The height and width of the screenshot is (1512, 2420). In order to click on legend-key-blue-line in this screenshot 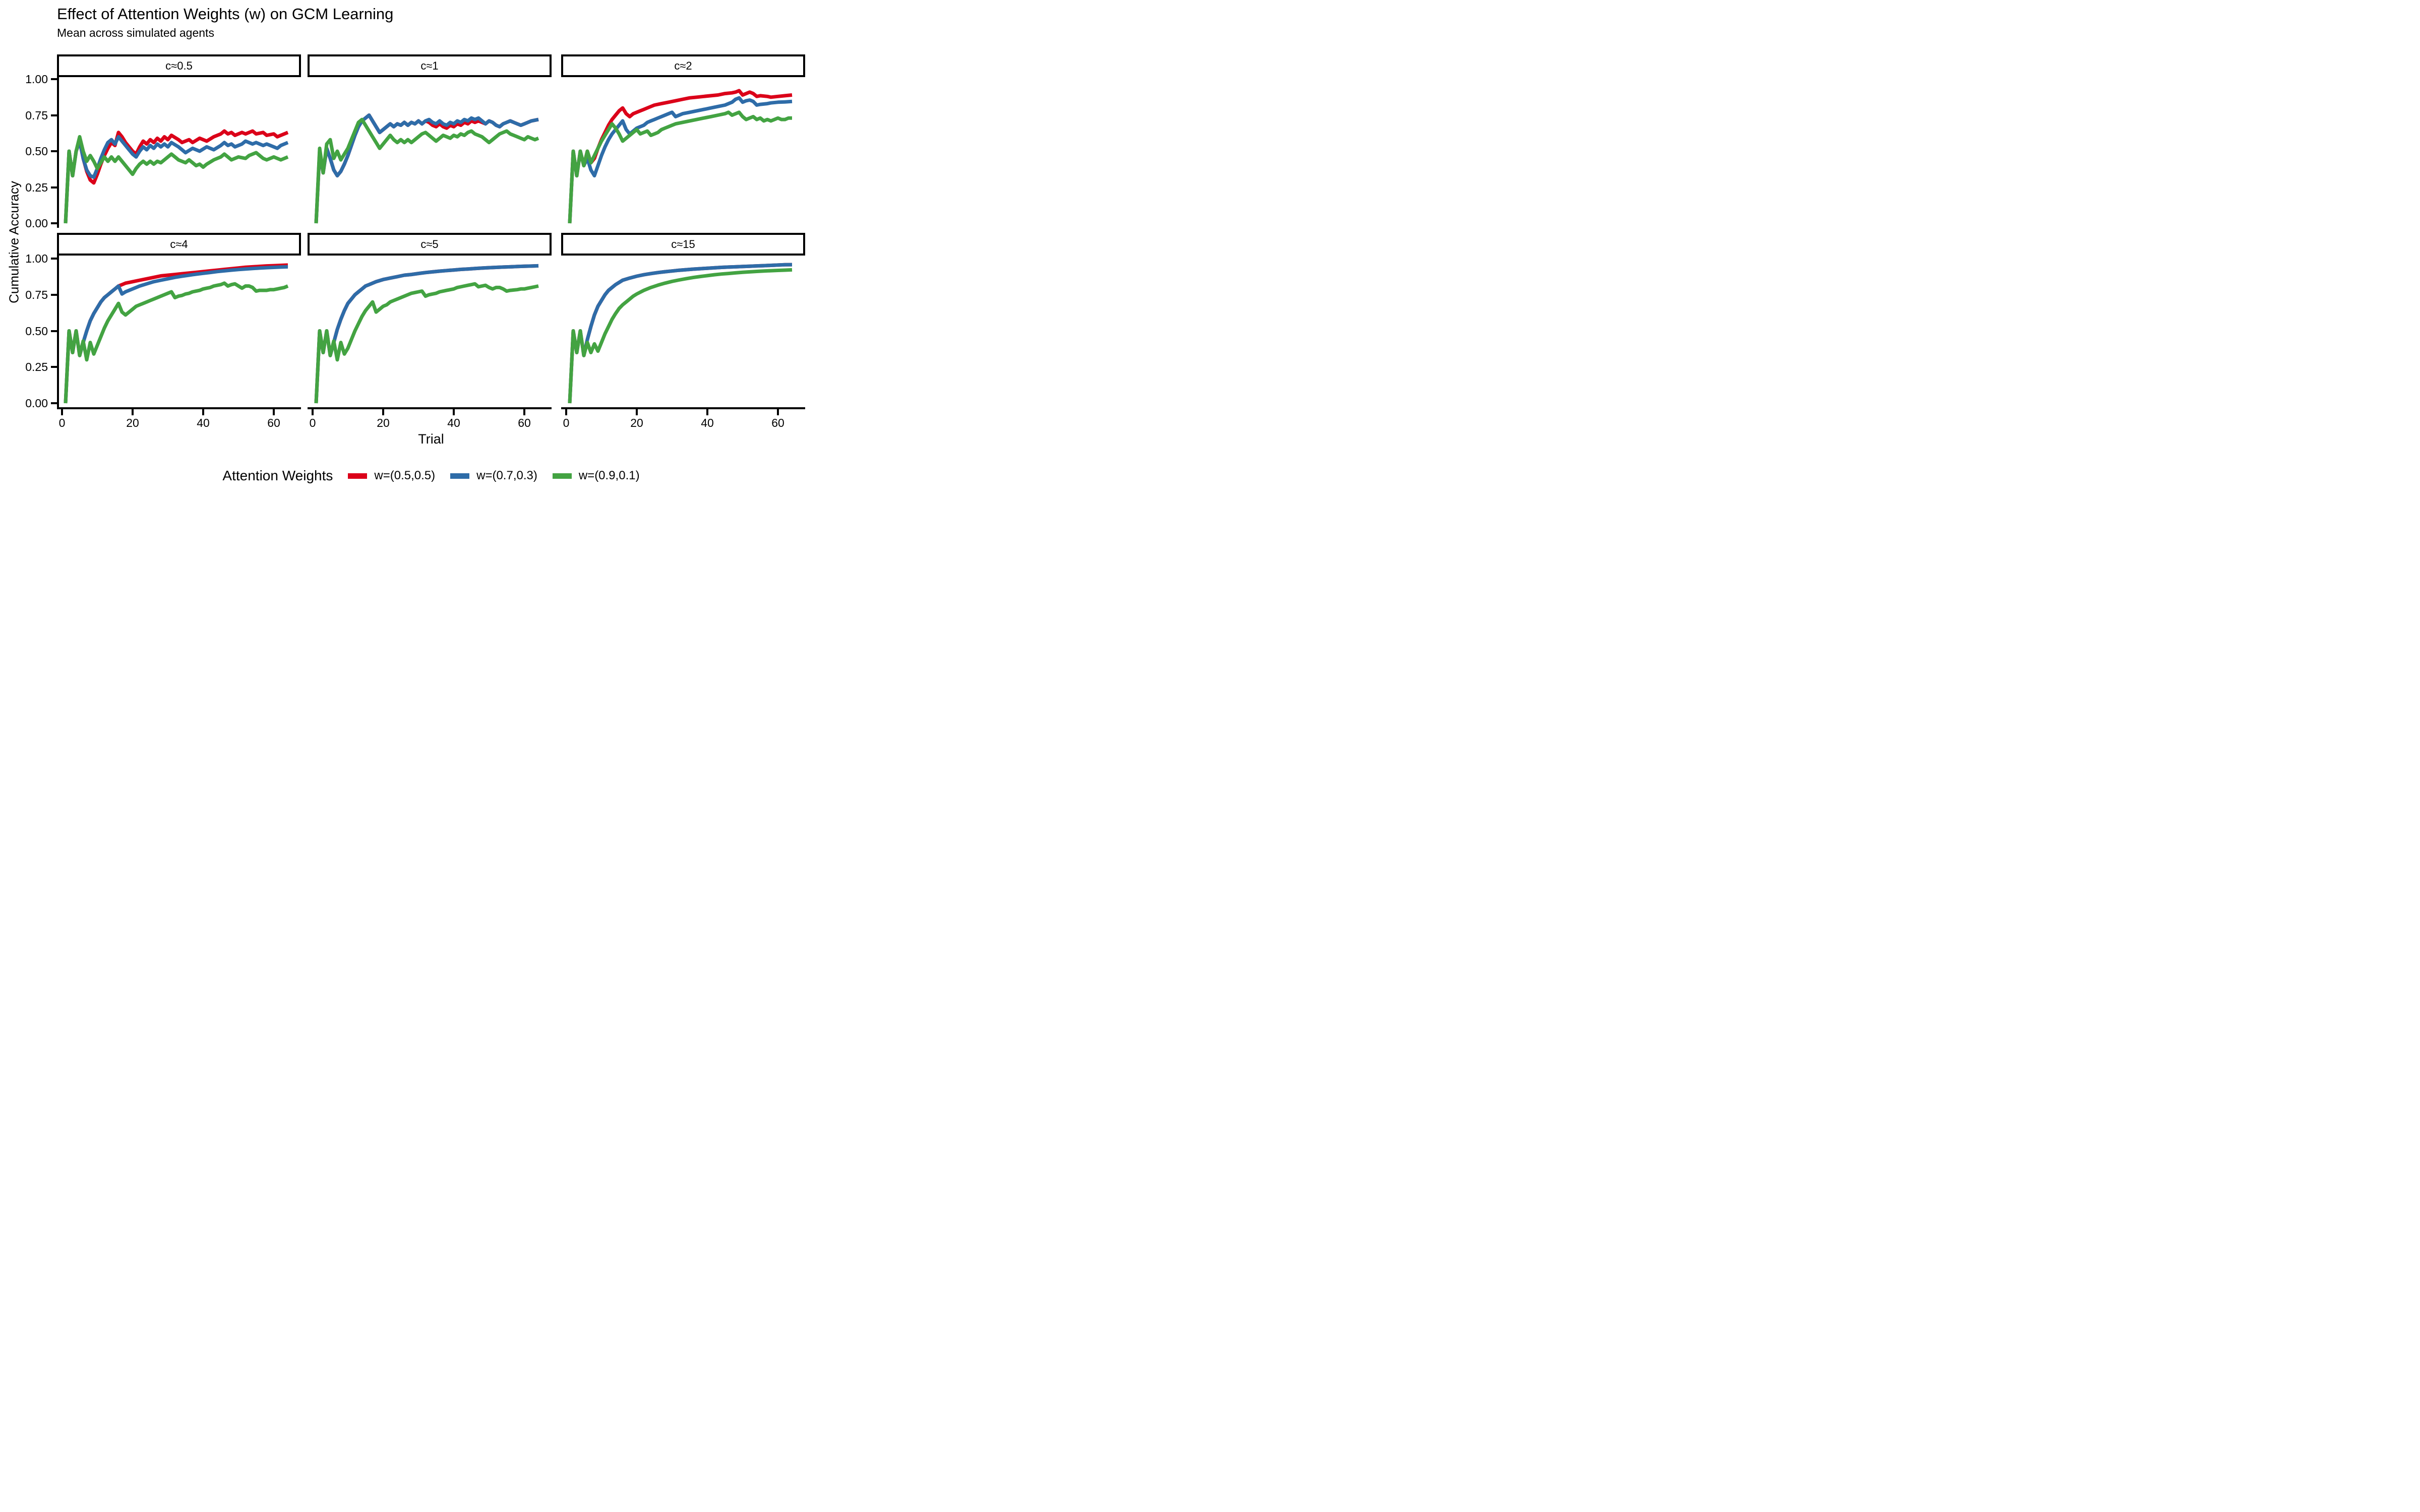, I will do `click(460, 476)`.